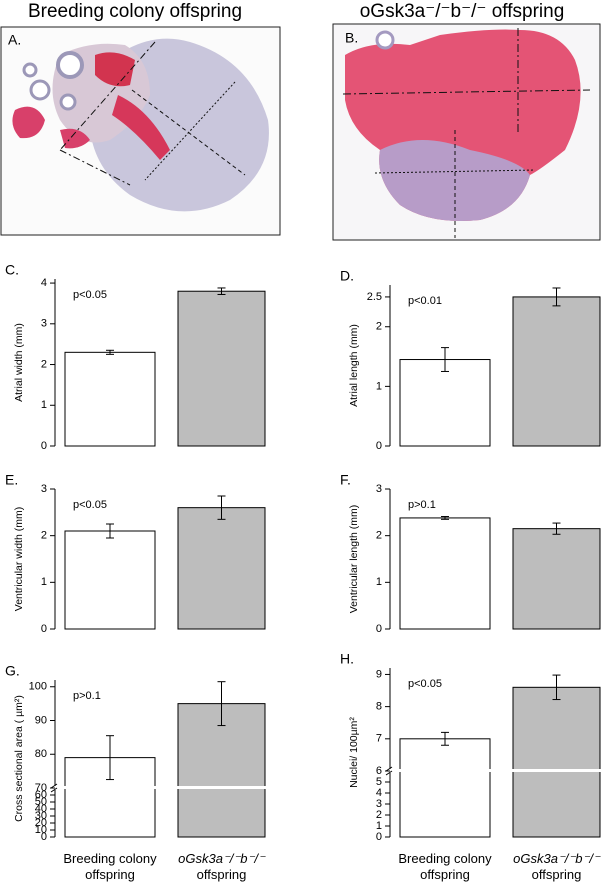 The height and width of the screenshot is (883, 606). I want to click on right-title: oGsk3a⁻/⁻b⁻/⁻ offspring, so click(462, 11).